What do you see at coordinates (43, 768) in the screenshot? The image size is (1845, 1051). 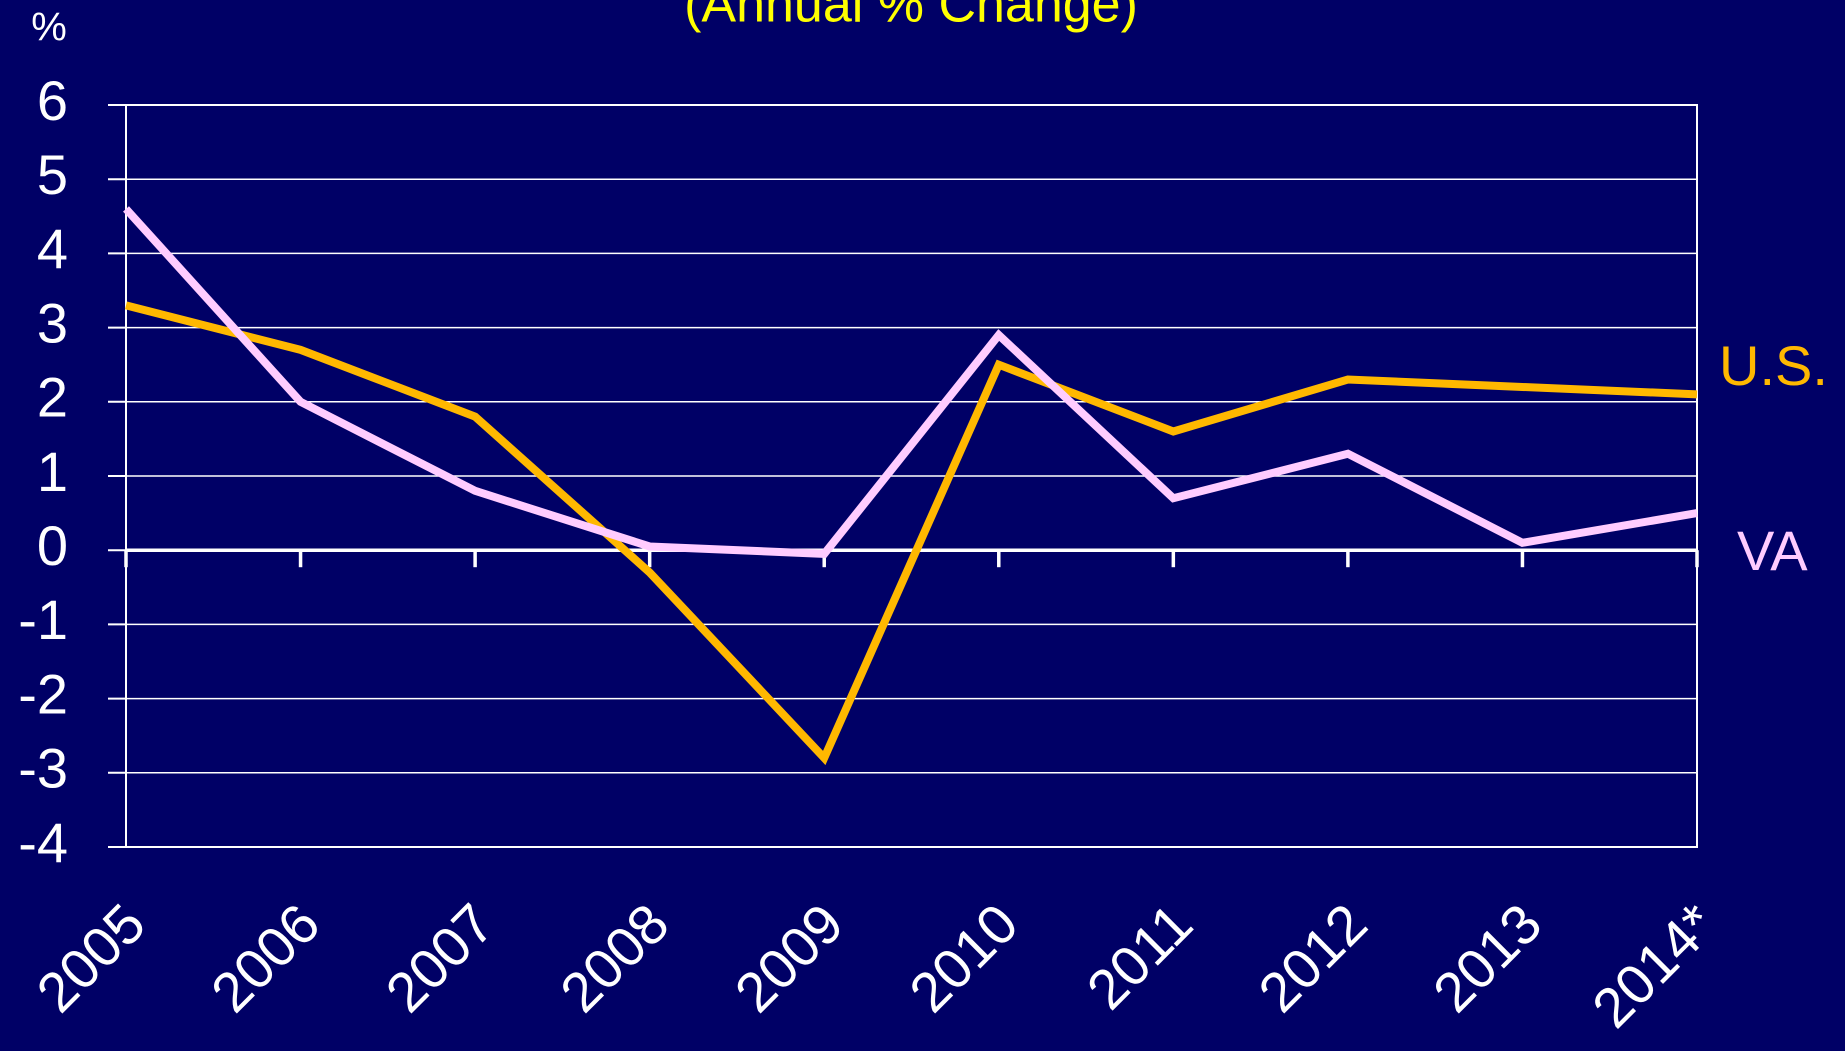 I see `y-tick-label: -3` at bounding box center [43, 768].